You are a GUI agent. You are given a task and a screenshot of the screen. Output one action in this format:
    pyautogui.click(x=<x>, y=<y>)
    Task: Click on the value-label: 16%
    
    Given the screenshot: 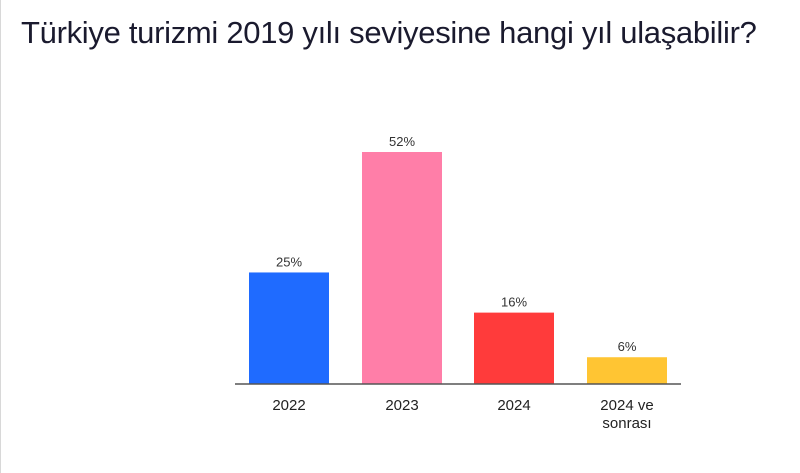 What is the action you would take?
    pyautogui.click(x=514, y=302)
    